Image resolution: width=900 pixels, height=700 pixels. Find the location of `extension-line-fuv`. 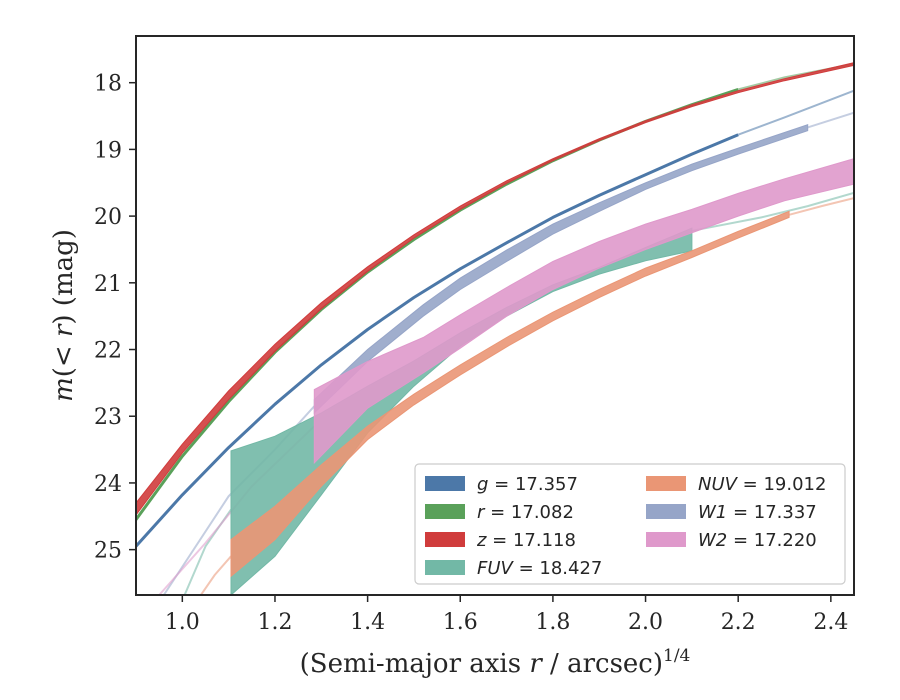

extension-line-fuv is located at coordinates (772, 211).